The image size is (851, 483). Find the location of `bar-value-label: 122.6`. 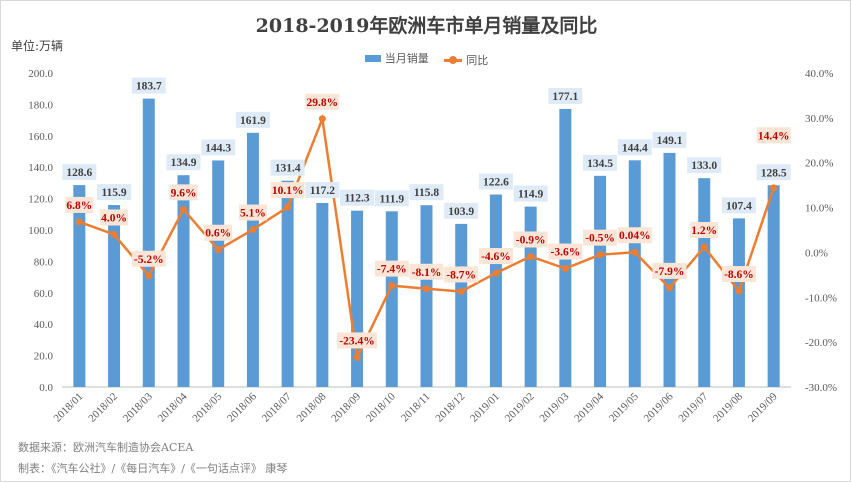

bar-value-label: 122.6 is located at coordinates (496, 183).